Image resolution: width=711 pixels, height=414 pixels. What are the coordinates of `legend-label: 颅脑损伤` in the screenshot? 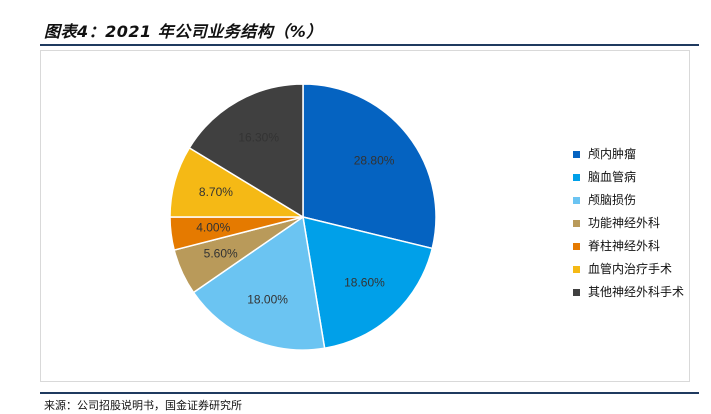 It's located at (612, 200).